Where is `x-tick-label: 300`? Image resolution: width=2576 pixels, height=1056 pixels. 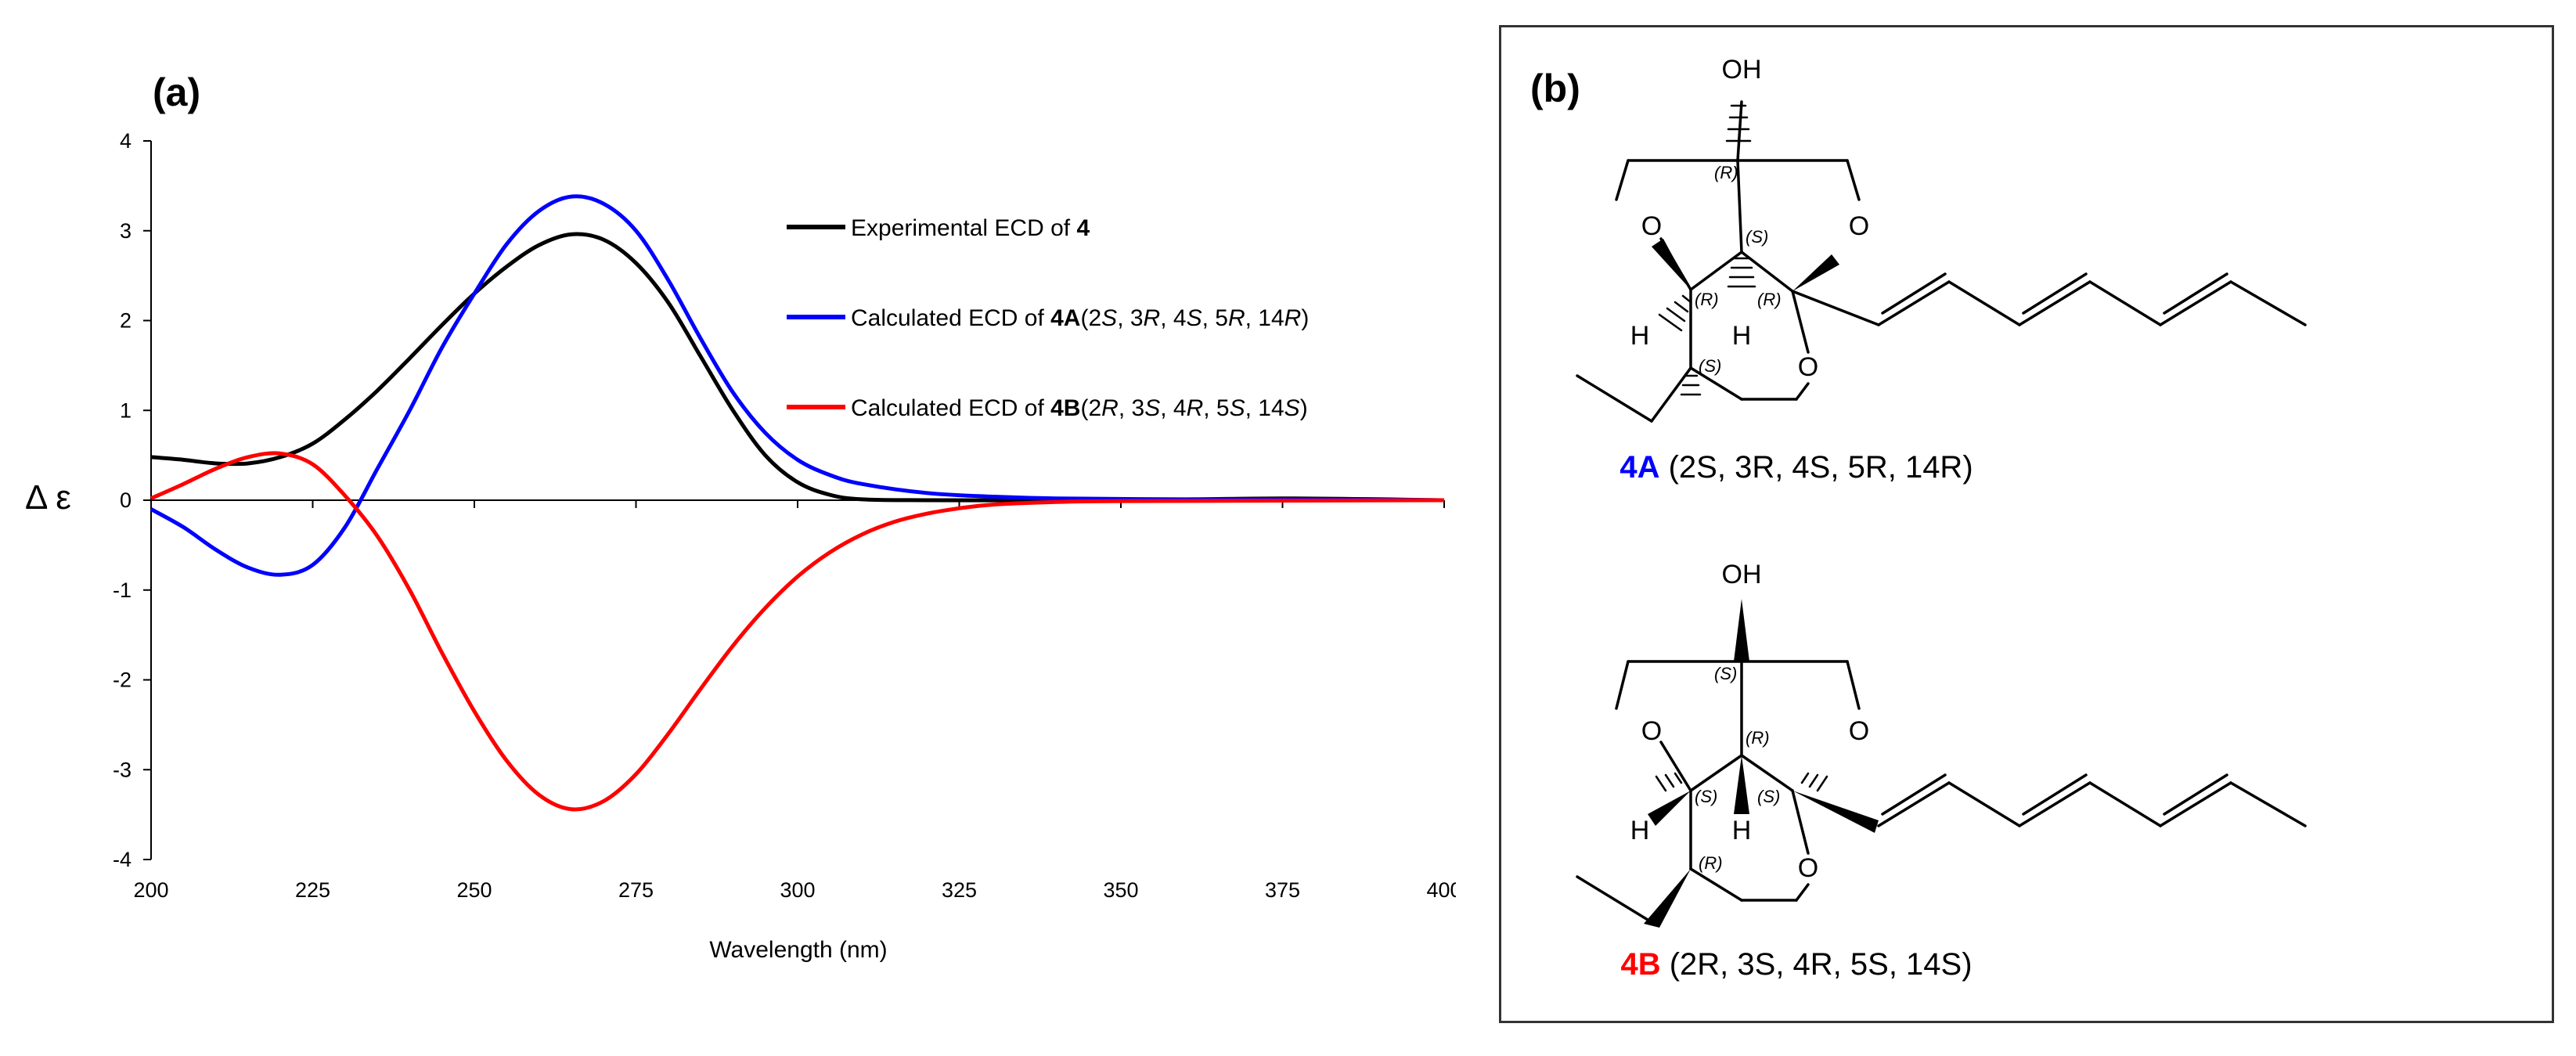 x-tick-label: 300 is located at coordinates (797, 890).